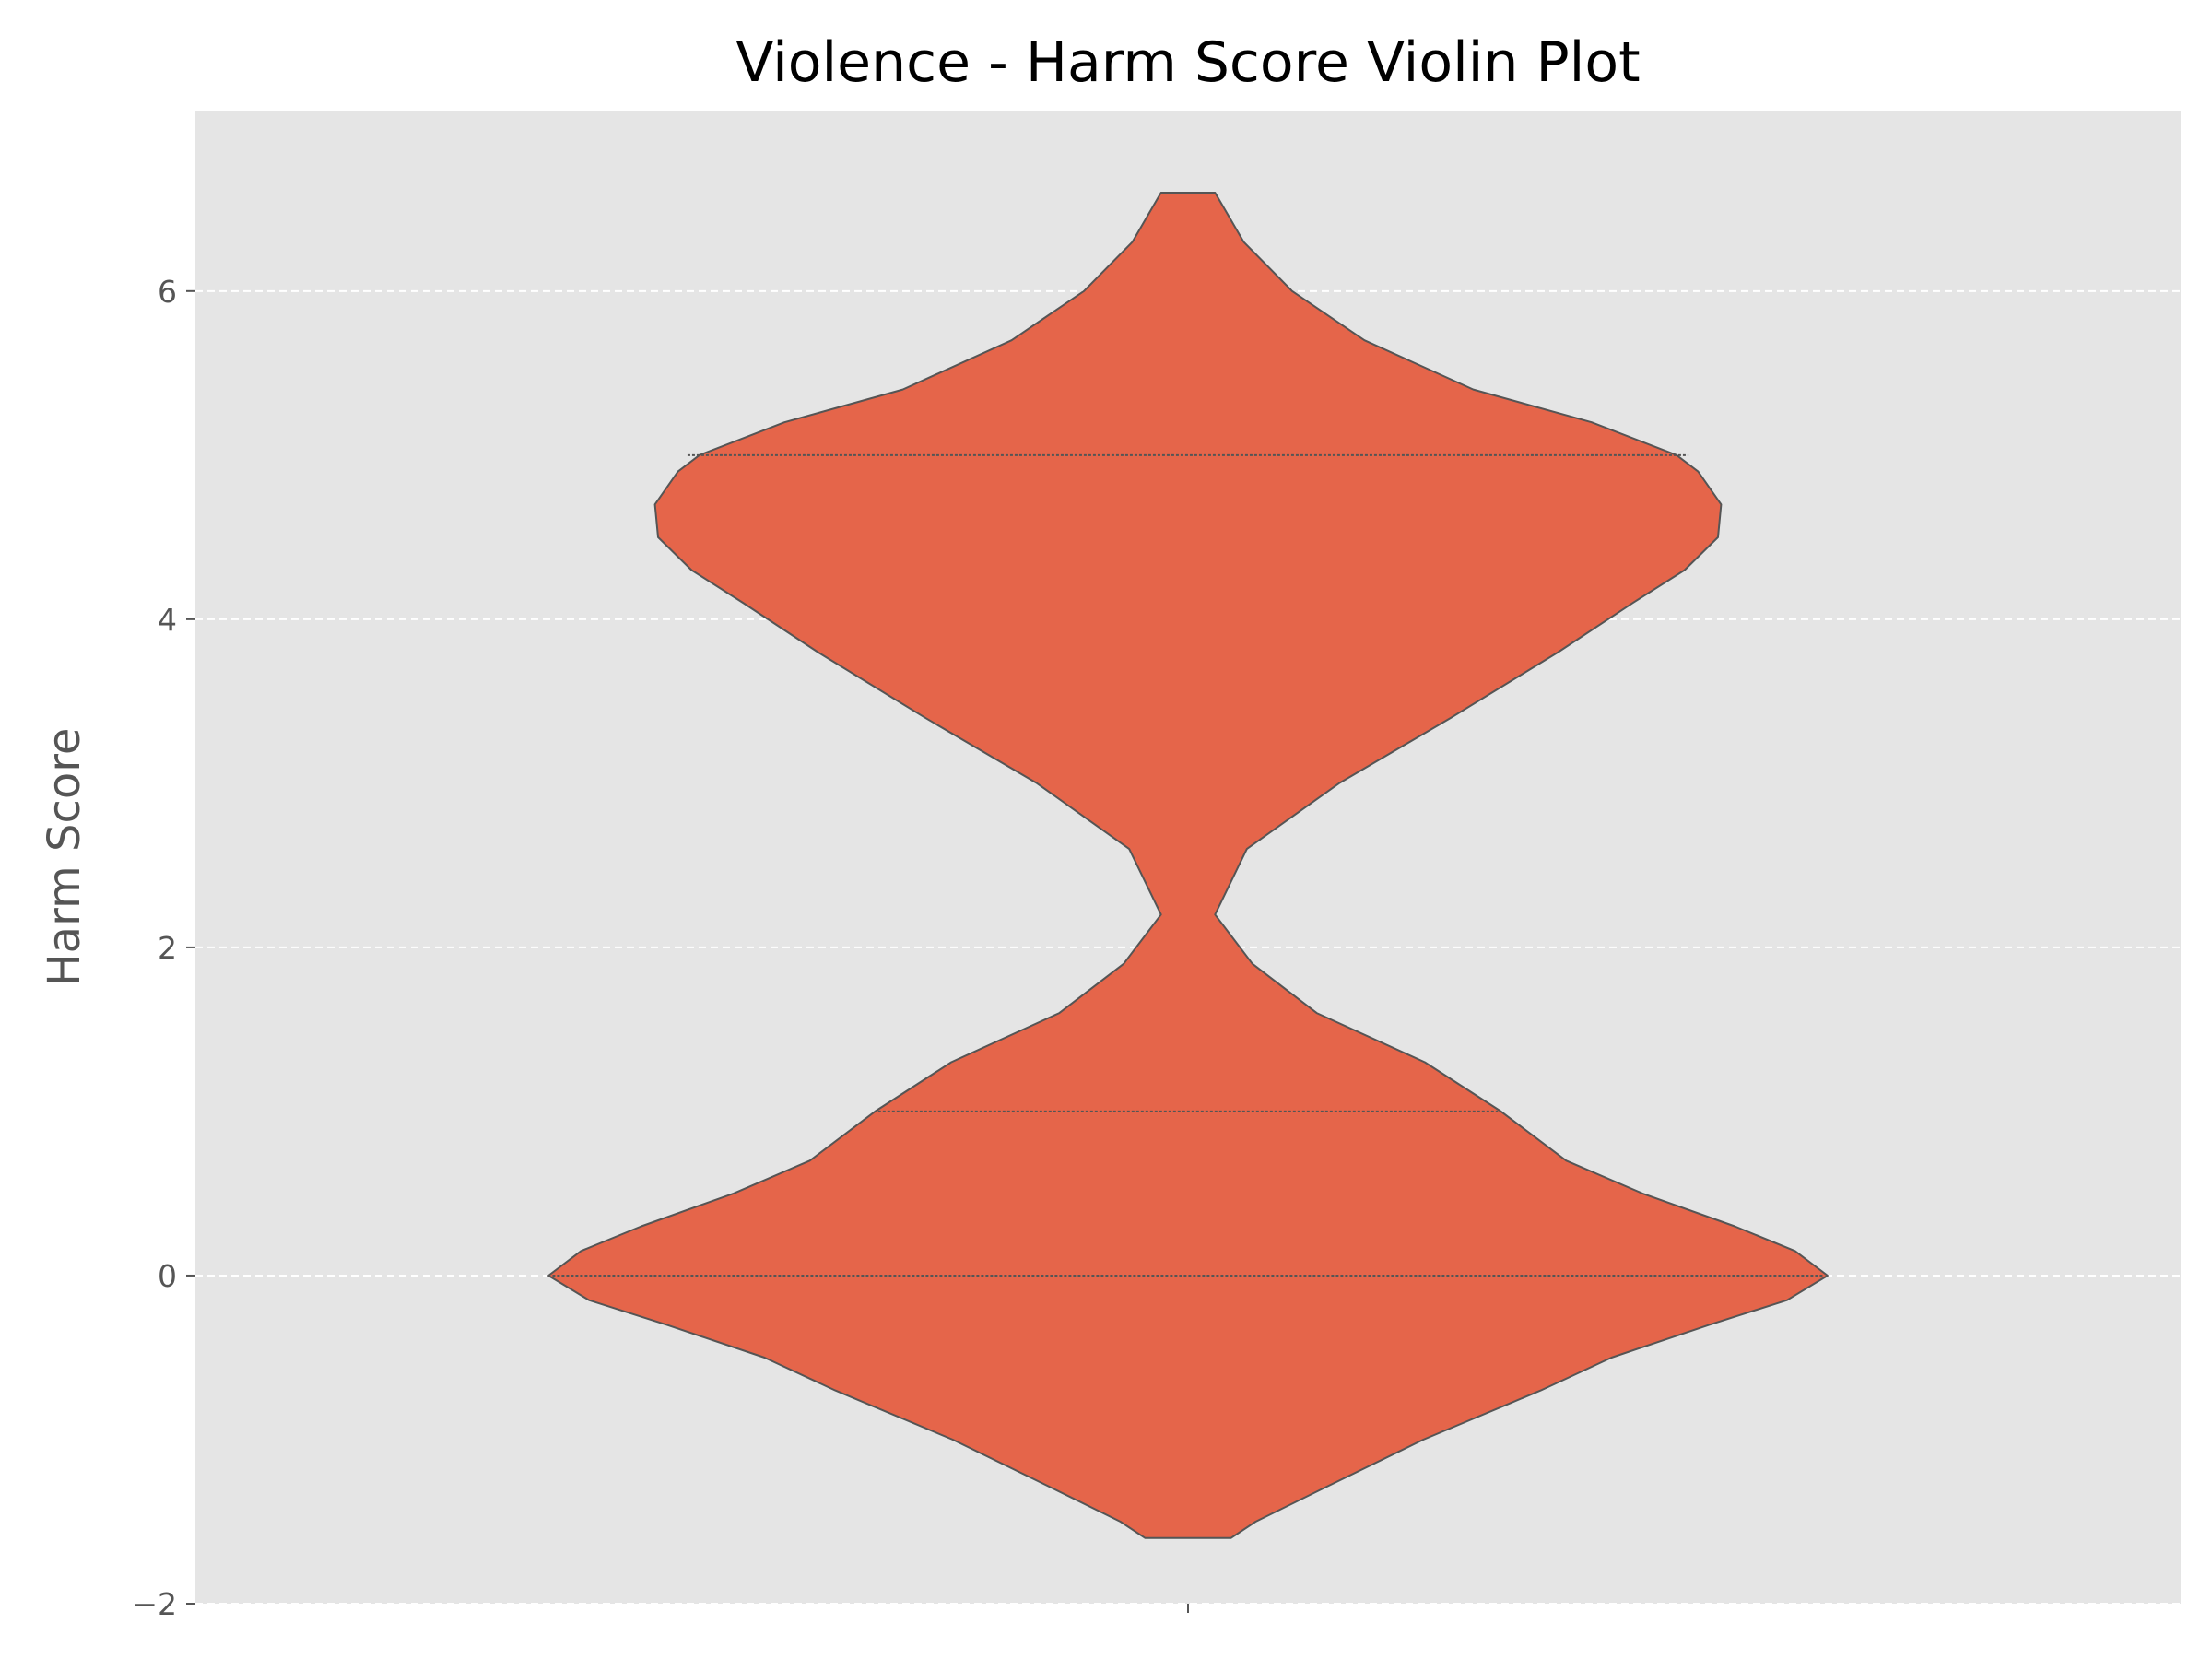 The height and width of the screenshot is (1659, 2212). Describe the element at coordinates (167, 292) in the screenshot. I see `y-tick-label: 6` at that location.